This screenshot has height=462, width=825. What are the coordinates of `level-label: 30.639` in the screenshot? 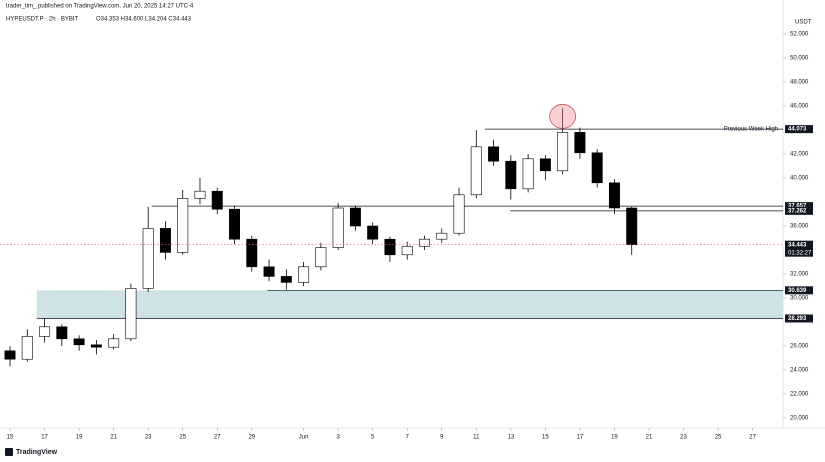 It's located at (797, 291).